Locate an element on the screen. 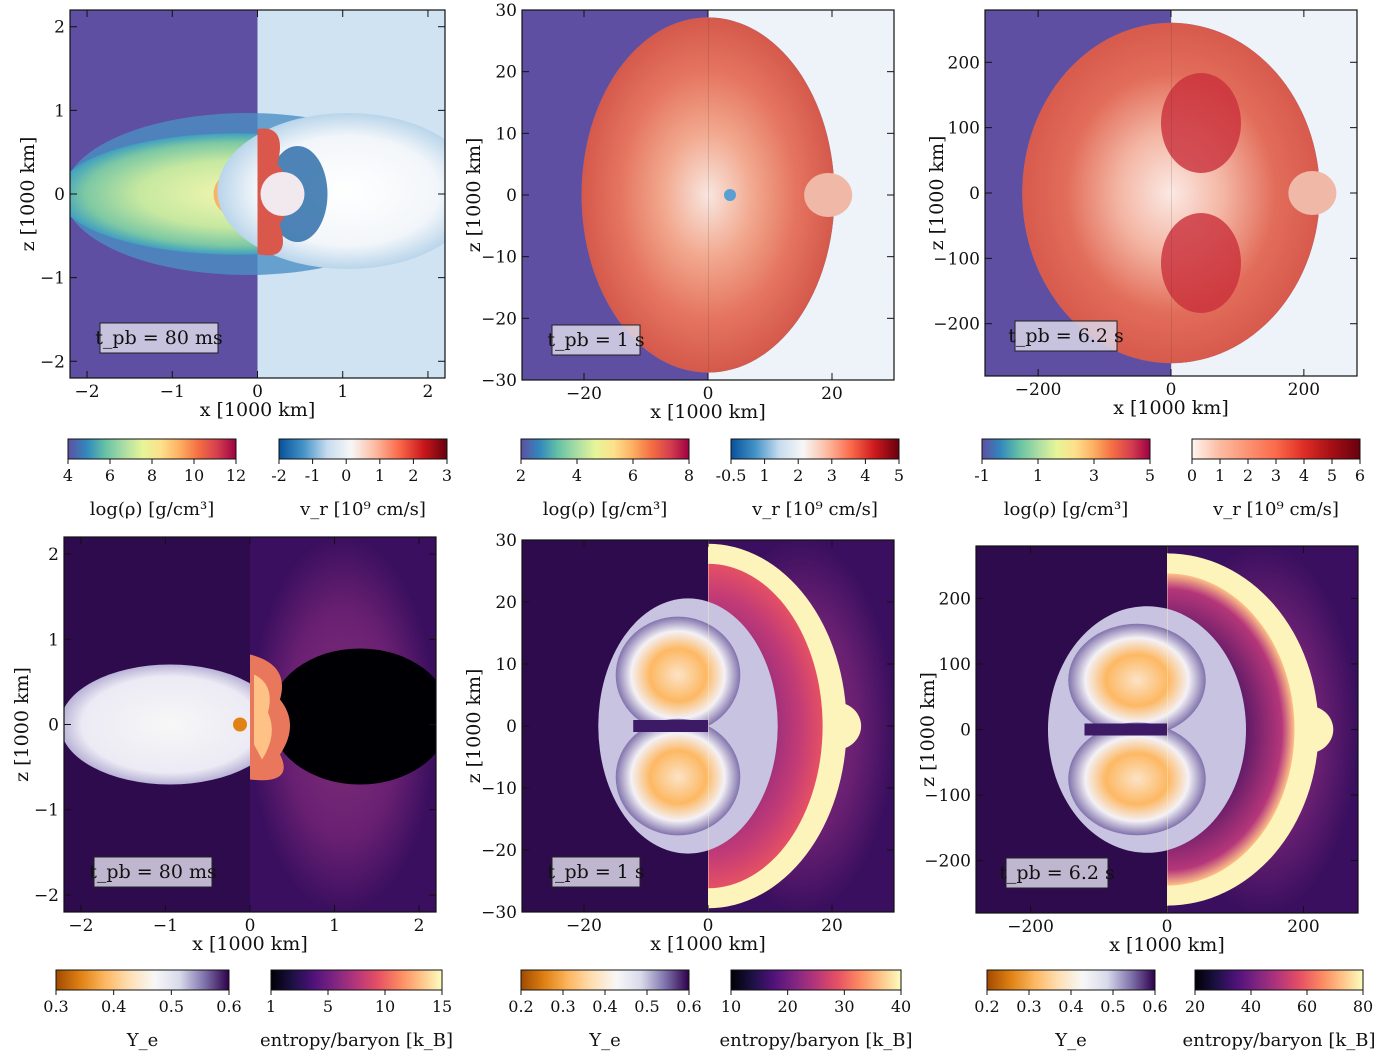  panel-top-middle: −20 0 20 −30 −20 −10 0 10 20 30 2 4 6 8 -0.5 1 2 3 4 5 is located at coordinates (692, 243).